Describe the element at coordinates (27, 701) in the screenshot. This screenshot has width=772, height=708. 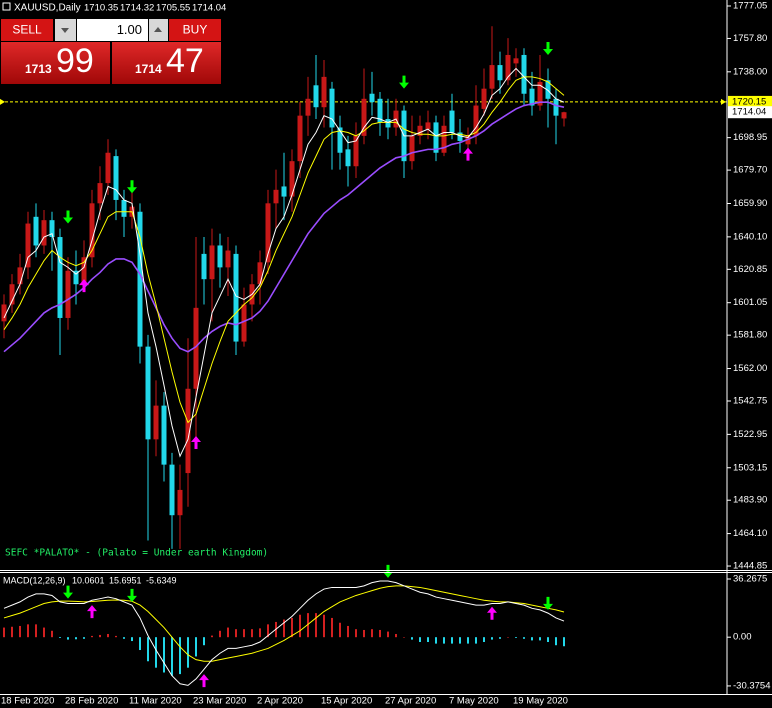
I see `x-tick-label: 18 Feb 2020` at that location.